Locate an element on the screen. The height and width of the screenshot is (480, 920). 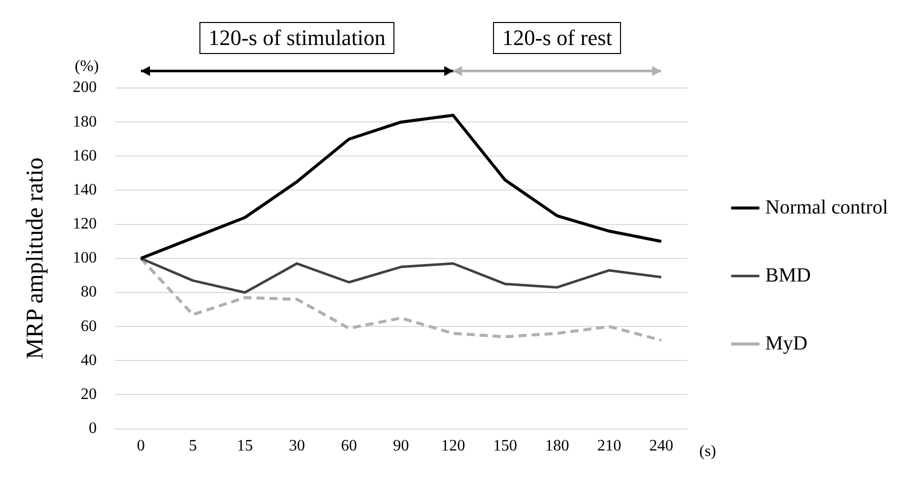
x-tick-label: 0 is located at coordinates (140, 446).